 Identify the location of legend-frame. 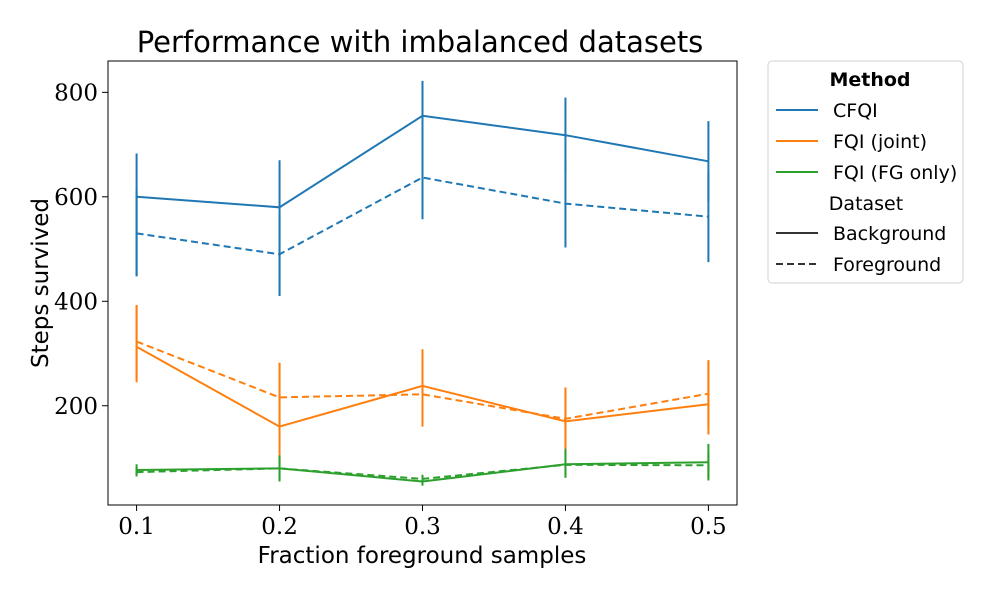
(865, 172).